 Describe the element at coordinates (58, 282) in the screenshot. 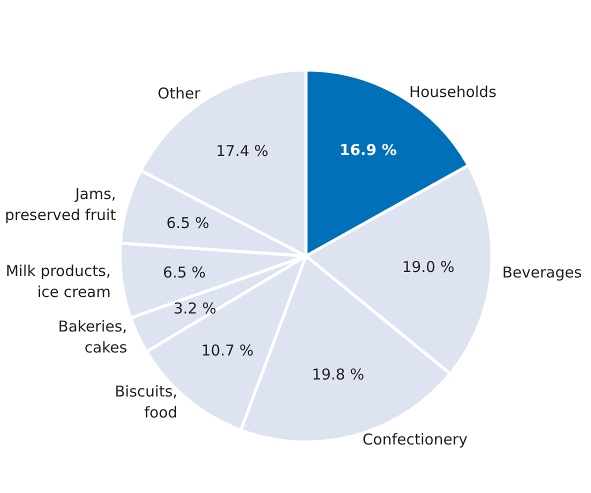

I see `slice-label: Milk products, ice cream` at that location.